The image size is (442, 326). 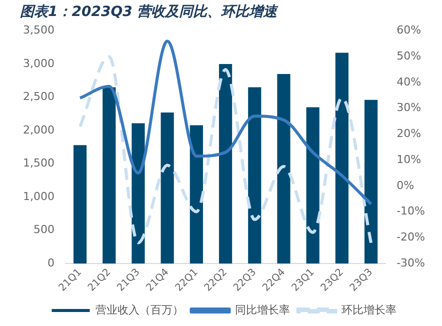 I want to click on y-tick-label: 3,500, so click(x=38, y=30).